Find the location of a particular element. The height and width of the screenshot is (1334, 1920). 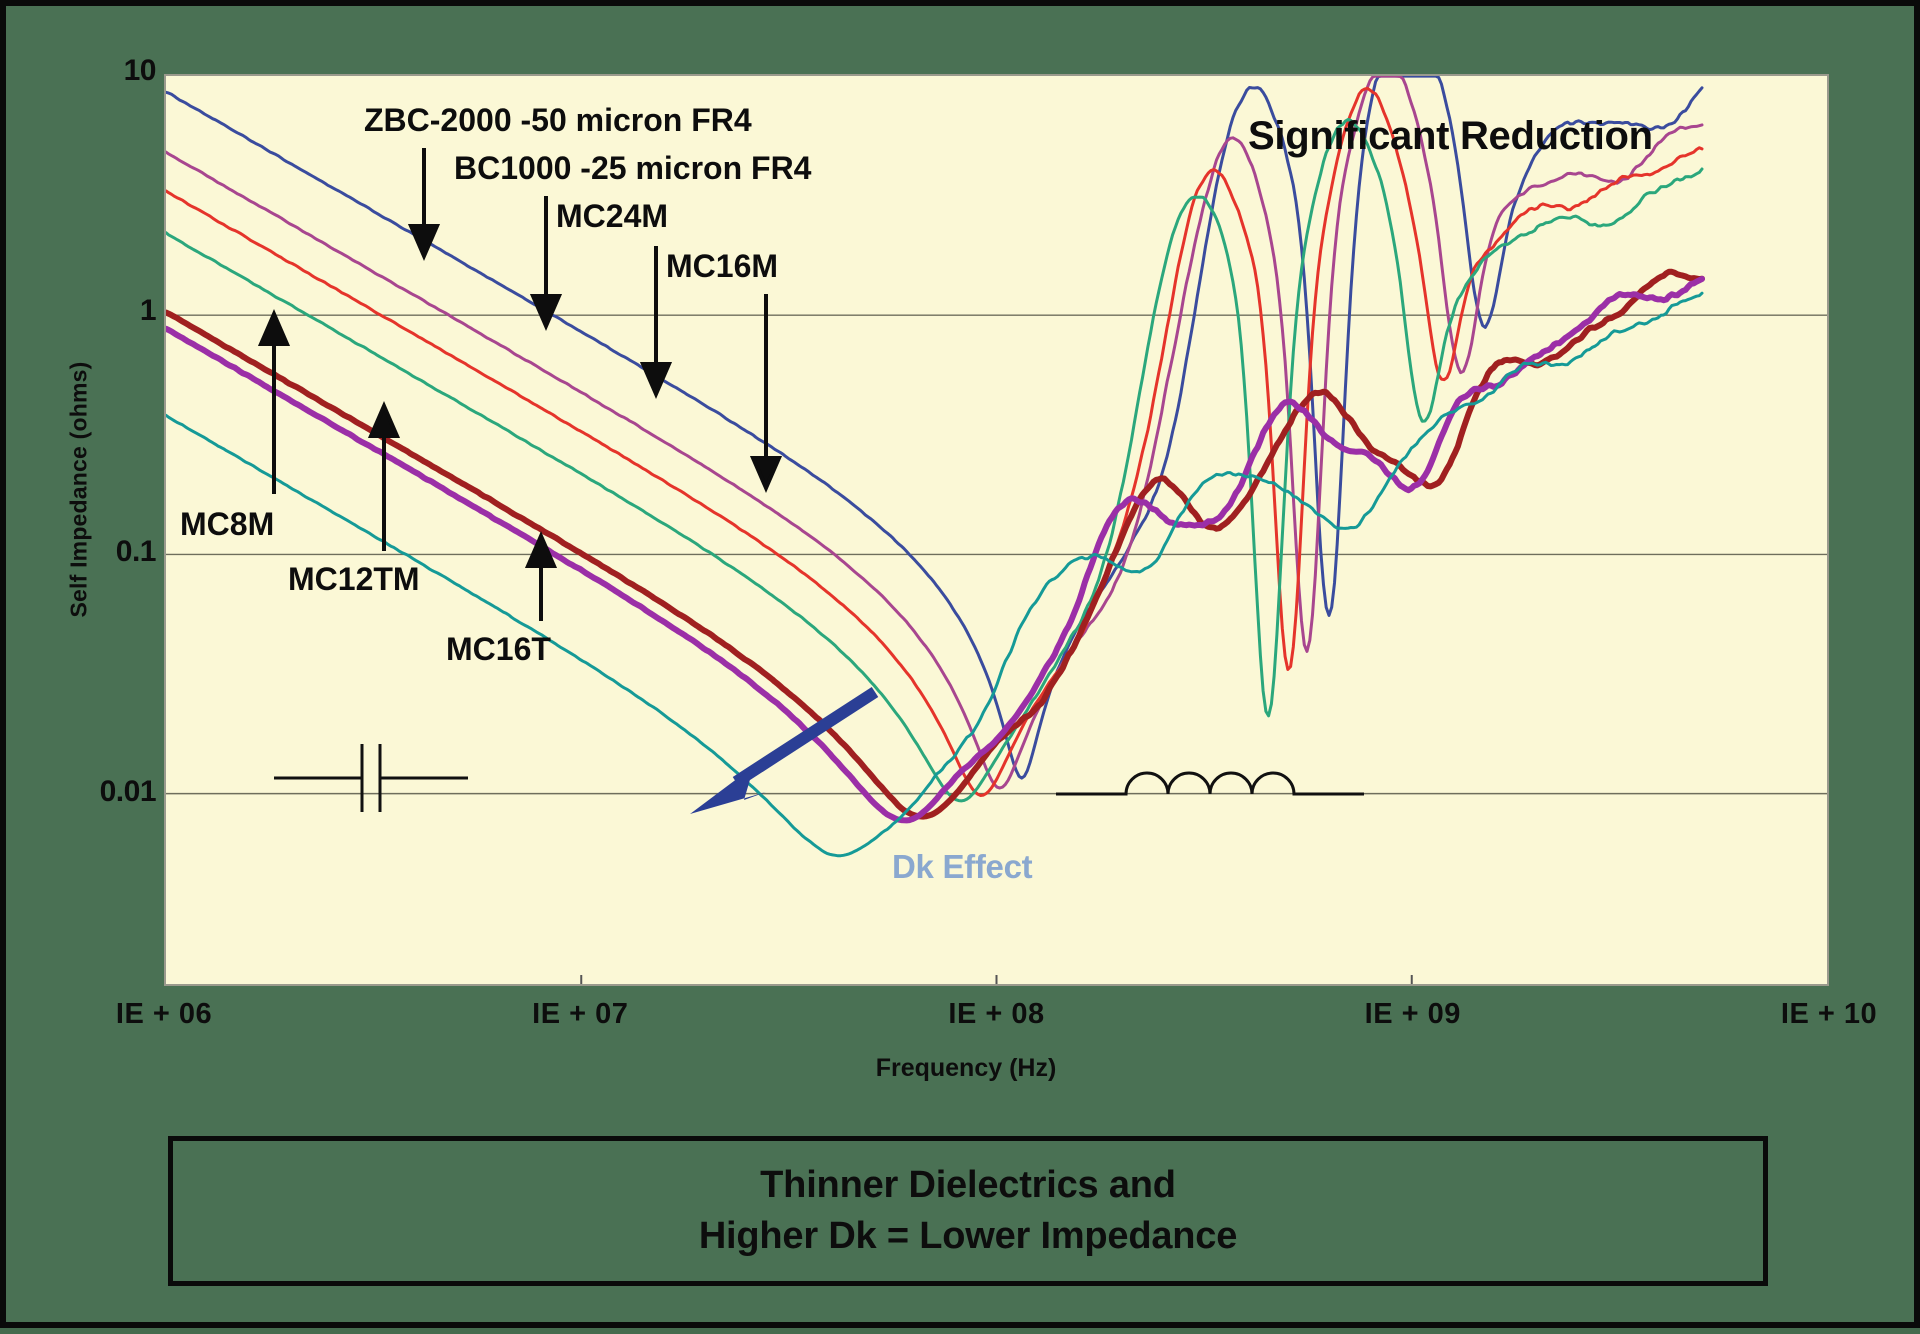

y-axis-title: Self Impedance (ohms) is located at coordinates (78, 489).